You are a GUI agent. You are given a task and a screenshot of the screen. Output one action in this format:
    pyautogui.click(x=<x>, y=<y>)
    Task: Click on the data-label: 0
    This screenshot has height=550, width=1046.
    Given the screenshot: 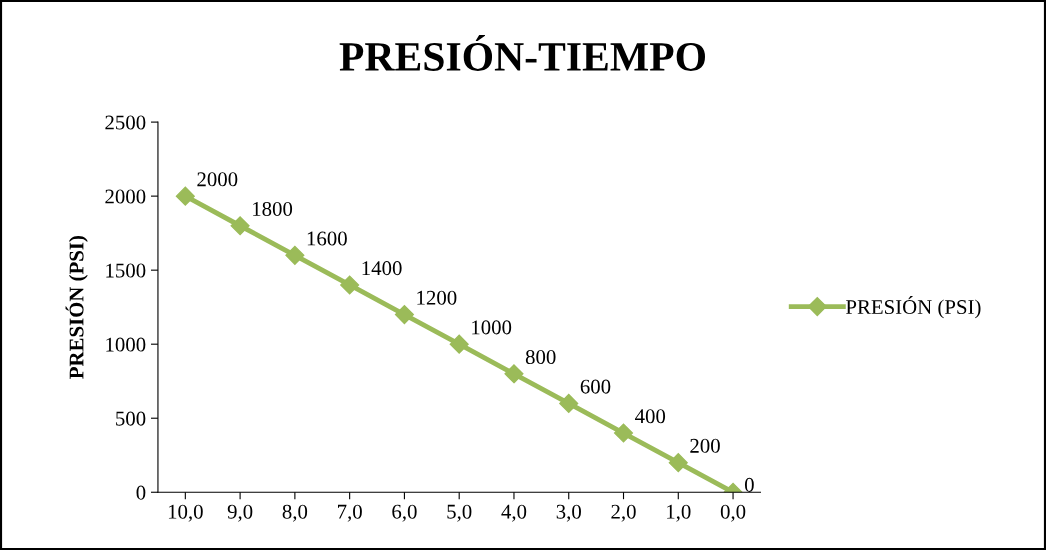 What is the action you would take?
    pyautogui.click(x=749, y=484)
    